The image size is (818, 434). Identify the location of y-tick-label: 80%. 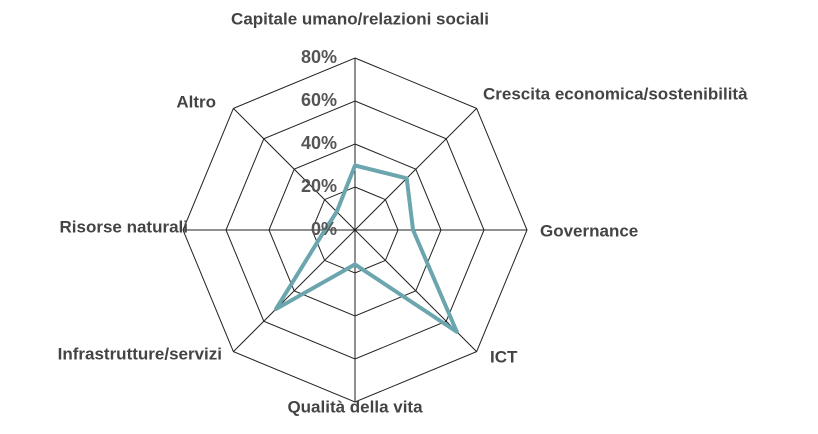
(319, 57).